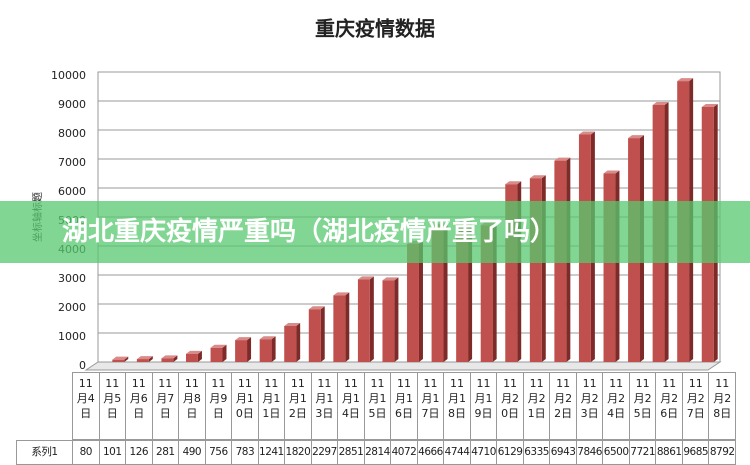  Describe the element at coordinates (324, 452) in the screenshot. I see `value-label: 2297` at that location.